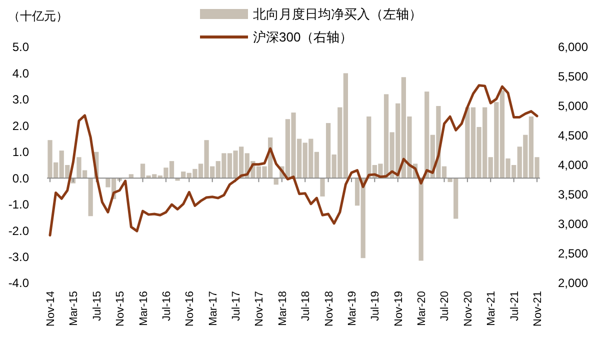 The width and height of the screenshot is (597, 348). Describe the element at coordinates (573, 283) in the screenshot. I see `y2-tick-label: 2,000` at that location.